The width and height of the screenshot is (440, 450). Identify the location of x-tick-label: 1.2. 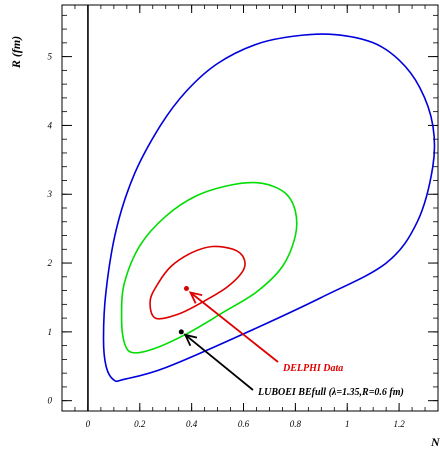
(399, 424).